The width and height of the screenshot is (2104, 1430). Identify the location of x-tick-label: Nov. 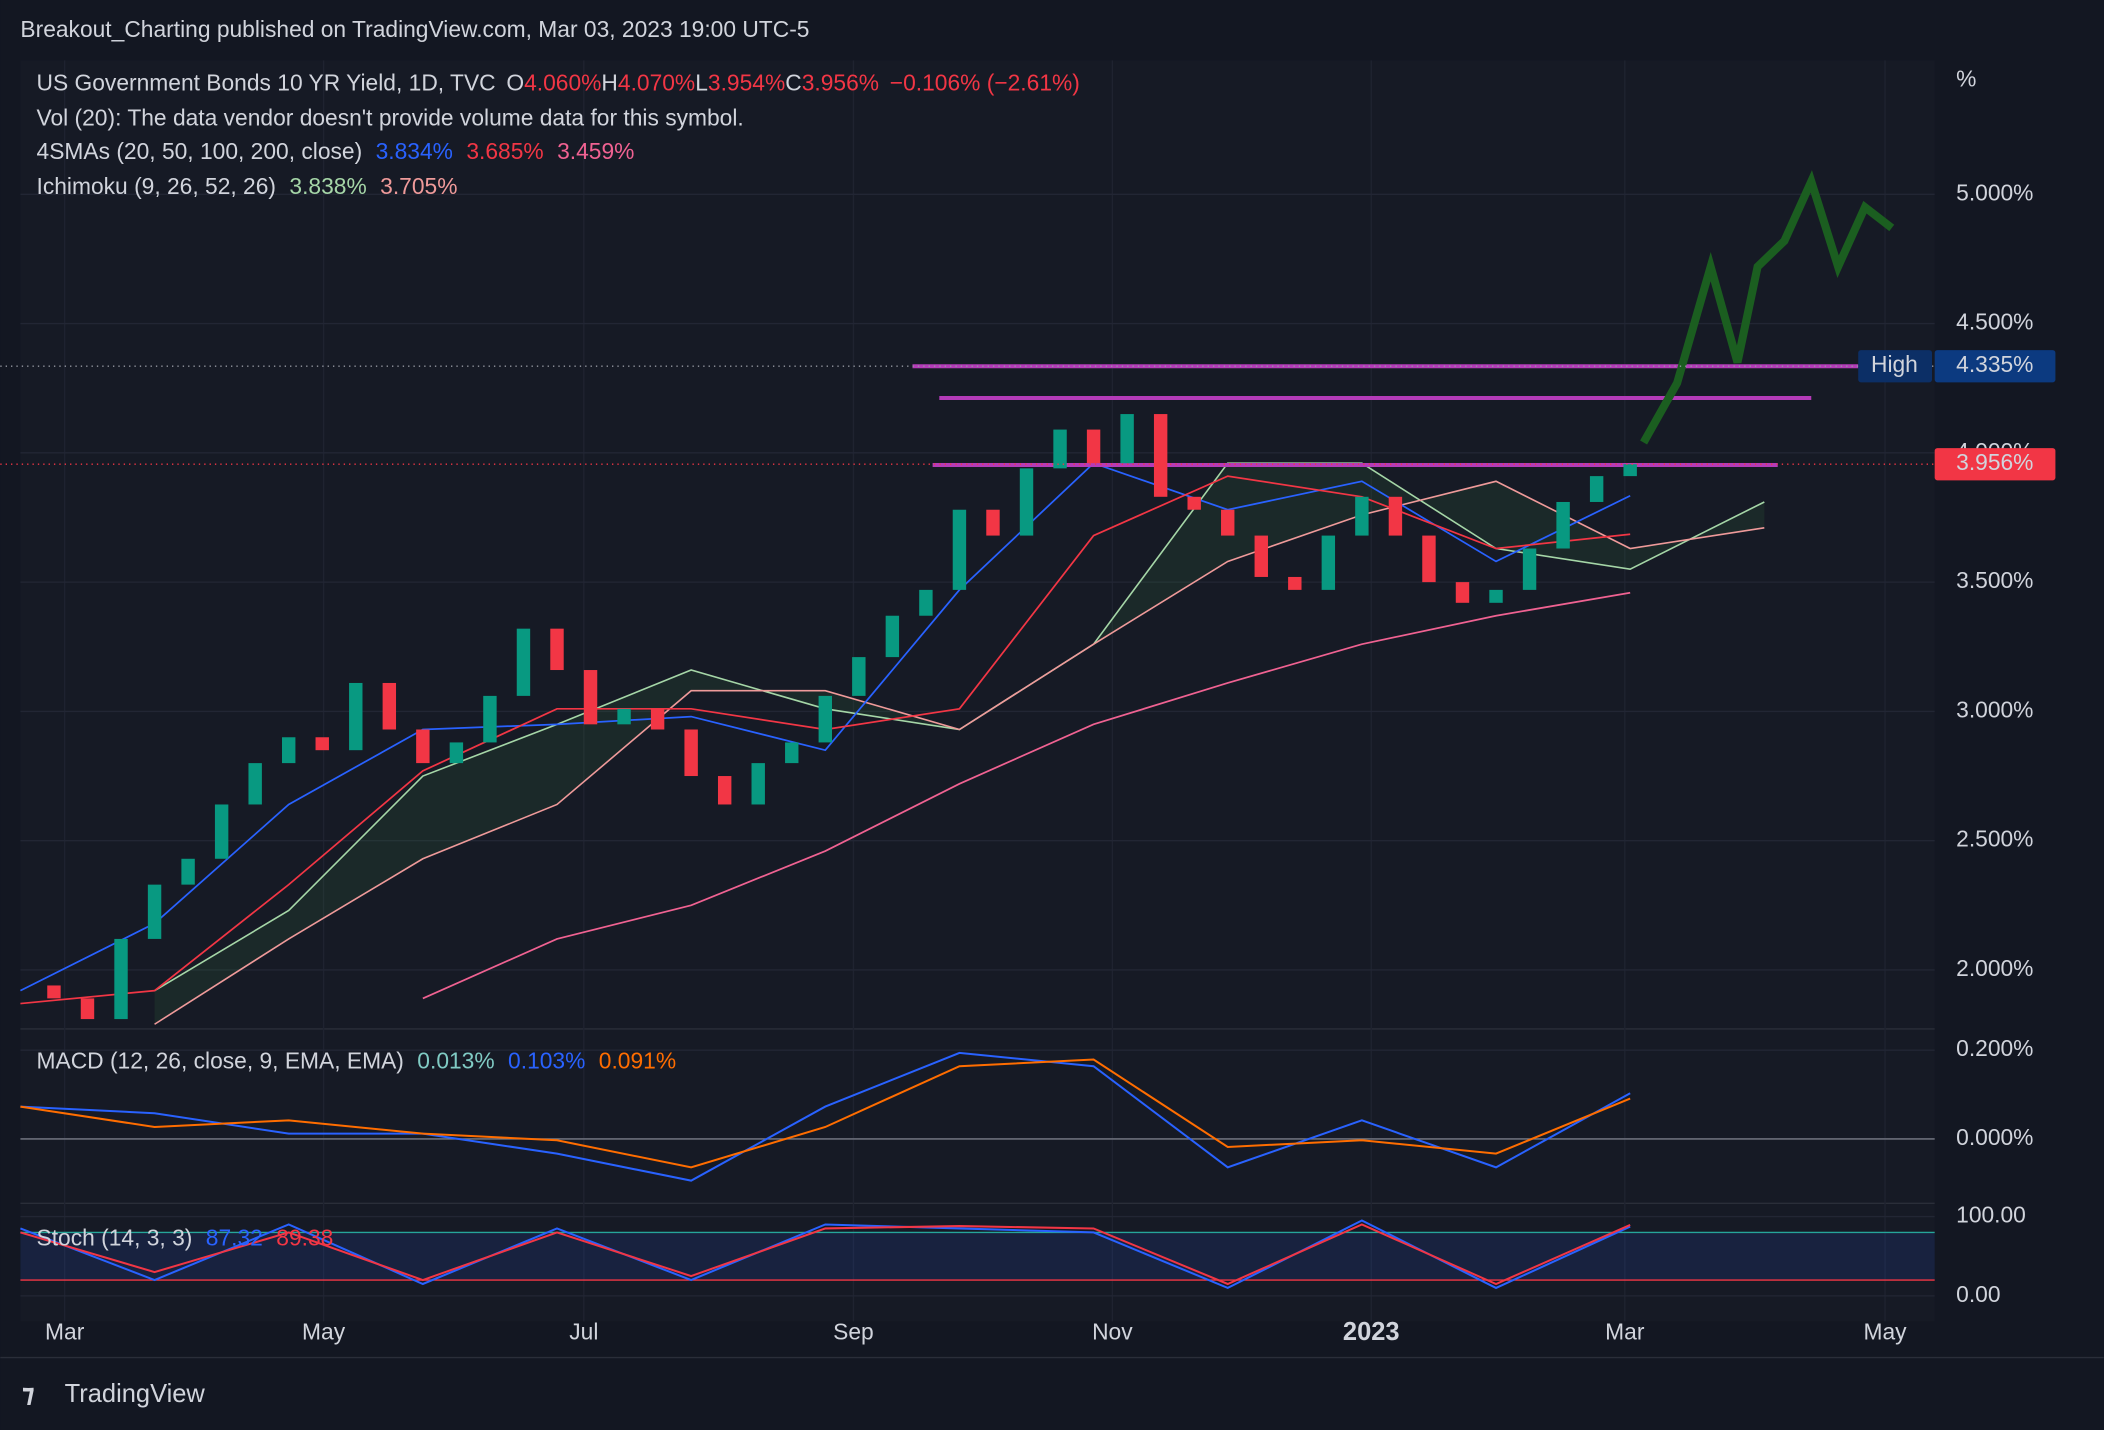
(1112, 1331).